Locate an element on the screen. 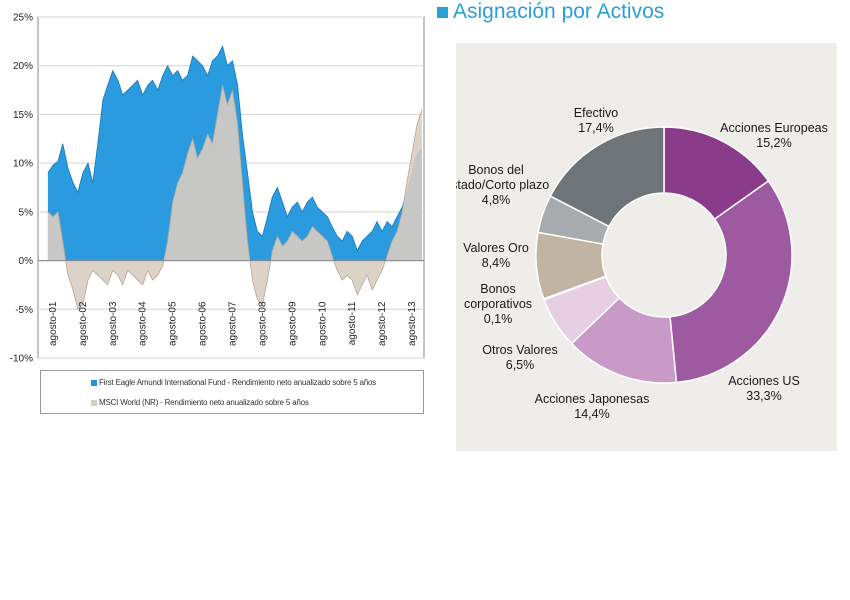 This screenshot has width=850, height=600. asset-allocation-title: Asignación por Activos is located at coordinates (550, 12).